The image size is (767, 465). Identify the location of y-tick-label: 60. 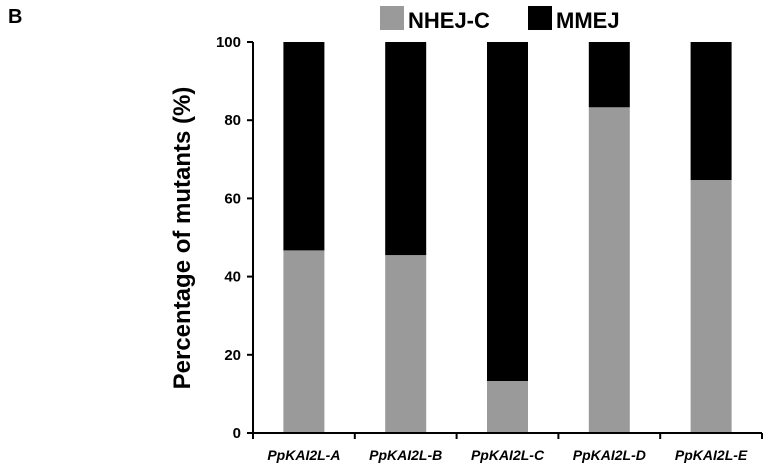
(232, 198).